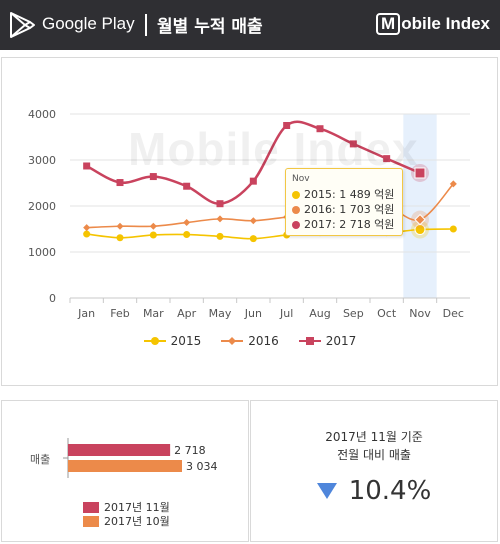  I want to click on x-tick-label: May, so click(220, 313).